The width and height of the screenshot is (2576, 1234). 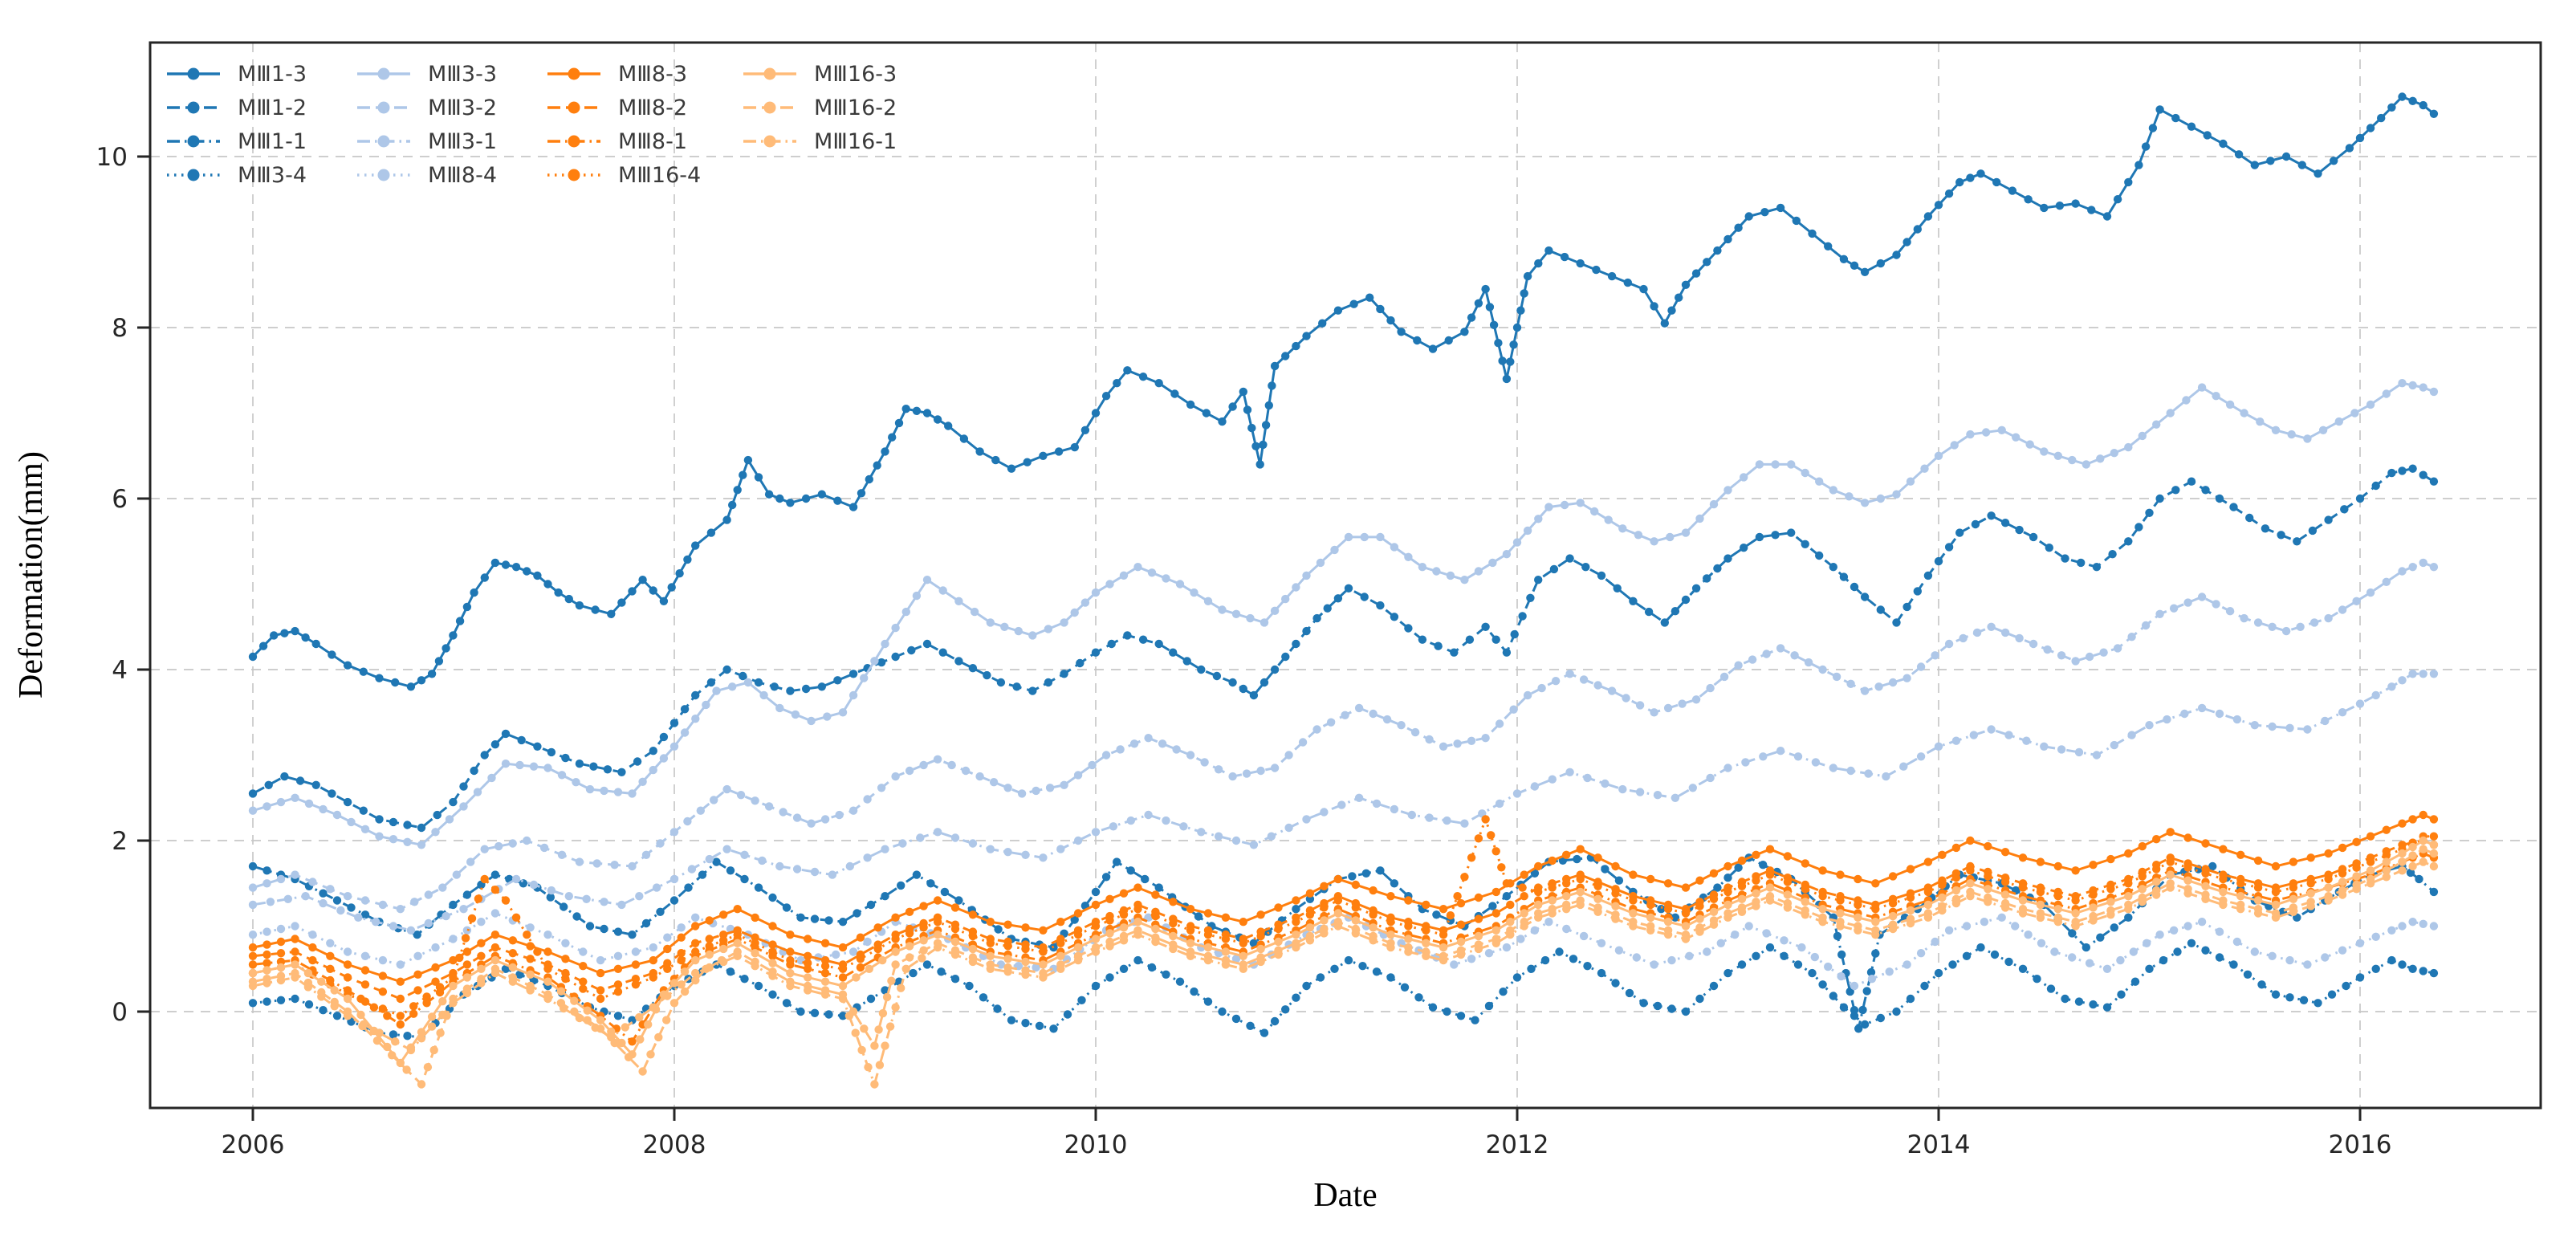 What do you see at coordinates (1343, 917) in the screenshot?
I see `series-MⅢ16-4` at bounding box center [1343, 917].